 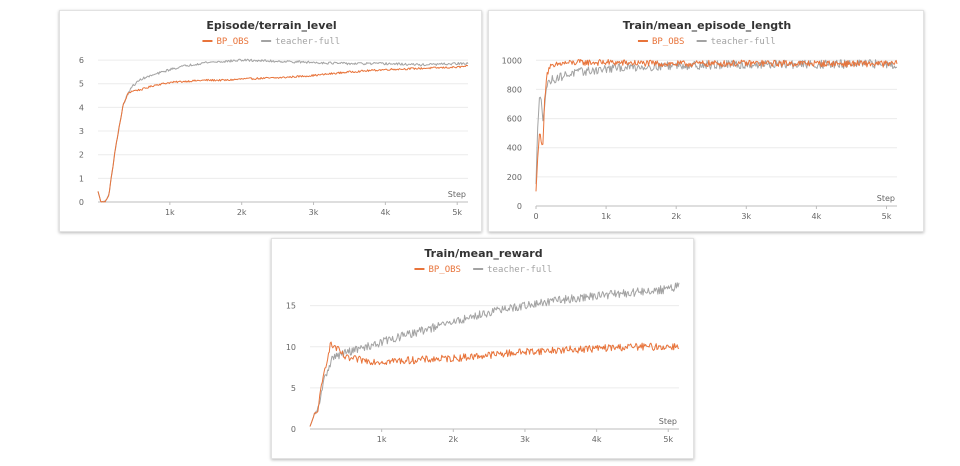 What do you see at coordinates (291, 306) in the screenshot?
I see `y-tick-label: 15` at bounding box center [291, 306].